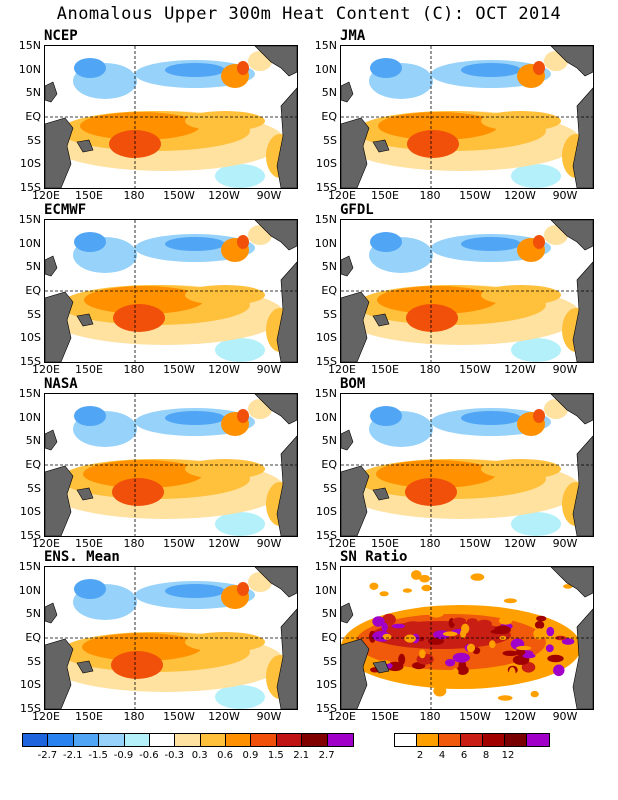 This screenshot has width=618, height=800. I want to click on colorbar-tick-label: -2.7, so click(47, 755).